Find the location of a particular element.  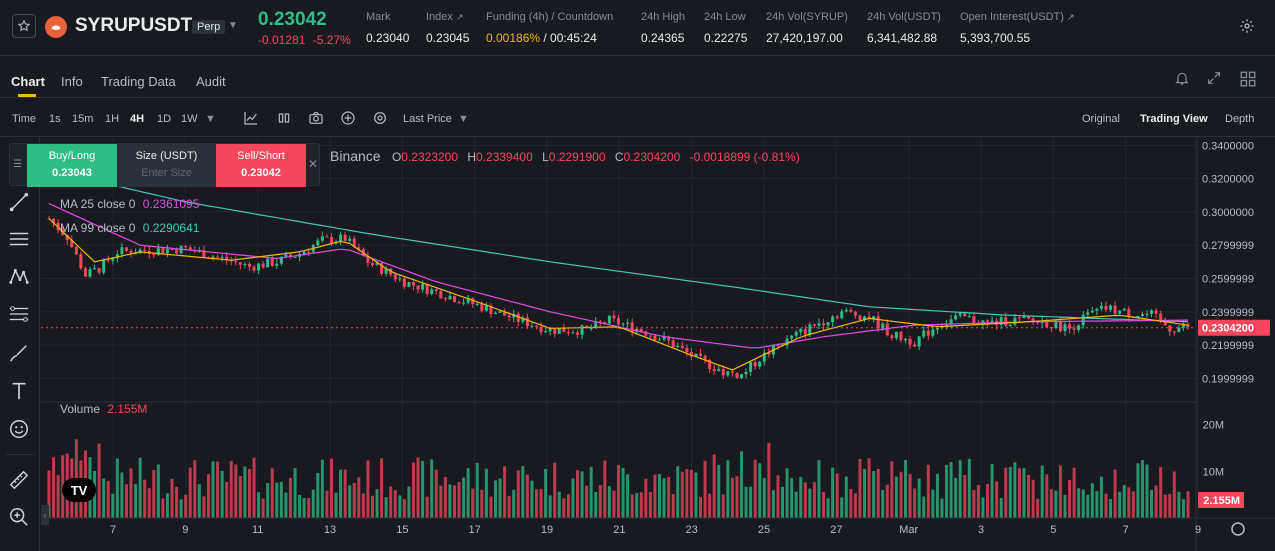

drag-handle-icon: ☰ is located at coordinates (17, 164).